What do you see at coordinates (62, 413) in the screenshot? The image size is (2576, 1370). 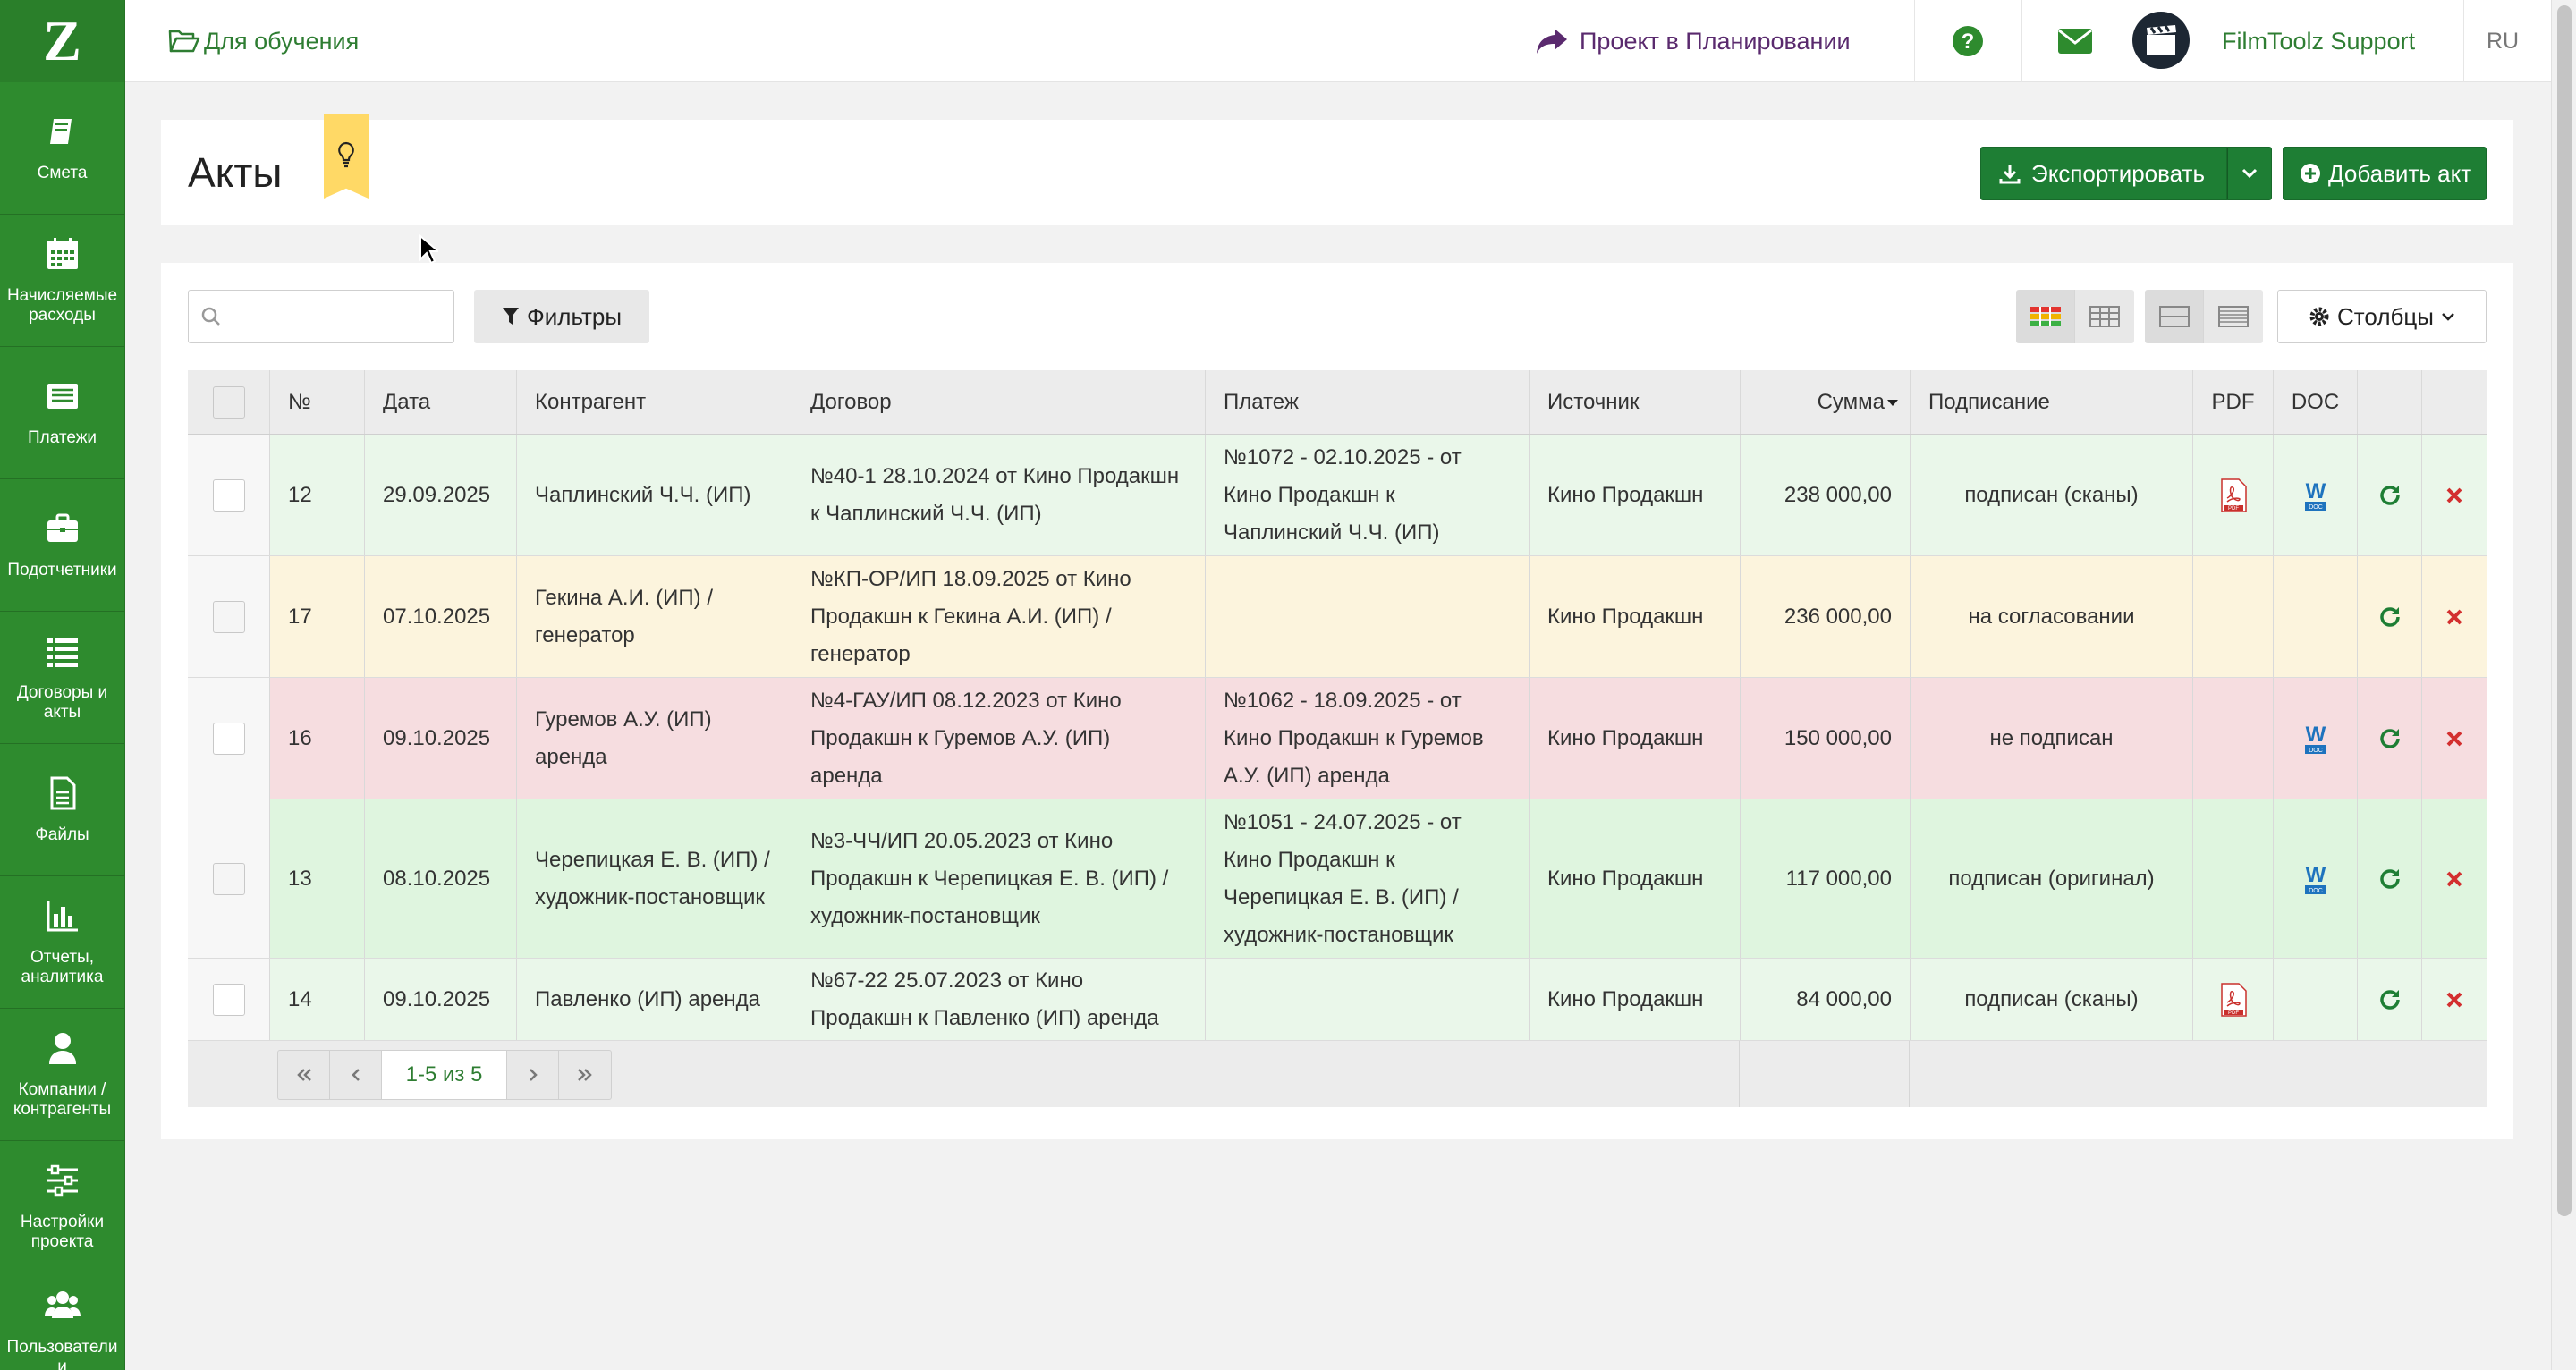 I see `sidebar-item-payments: Платежи` at bounding box center [62, 413].